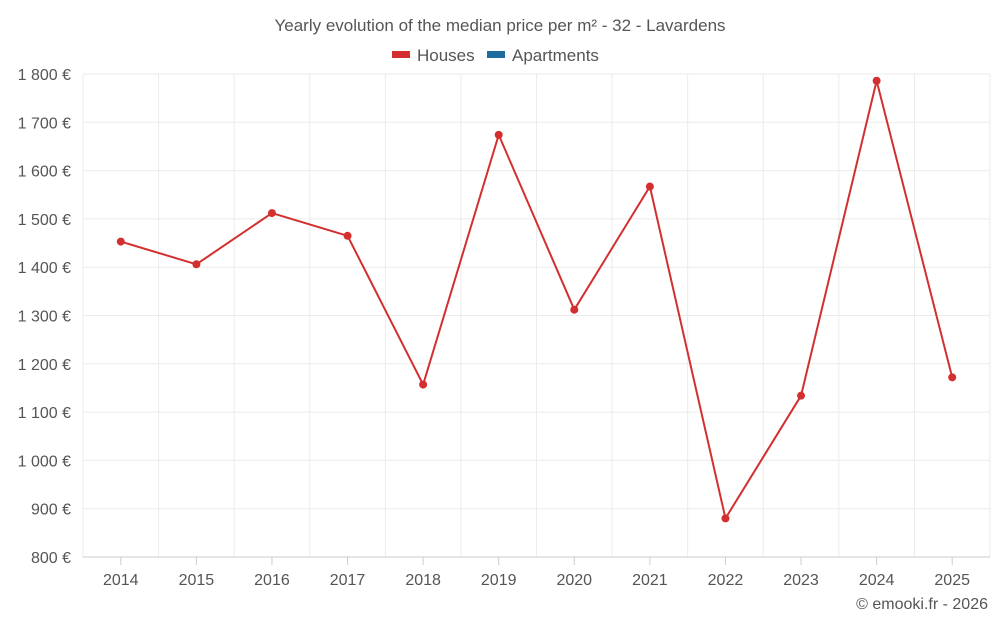 The height and width of the screenshot is (625, 1000). Describe the element at coordinates (44, 365) in the screenshot. I see `y-tick-label: 1 200 €` at that location.